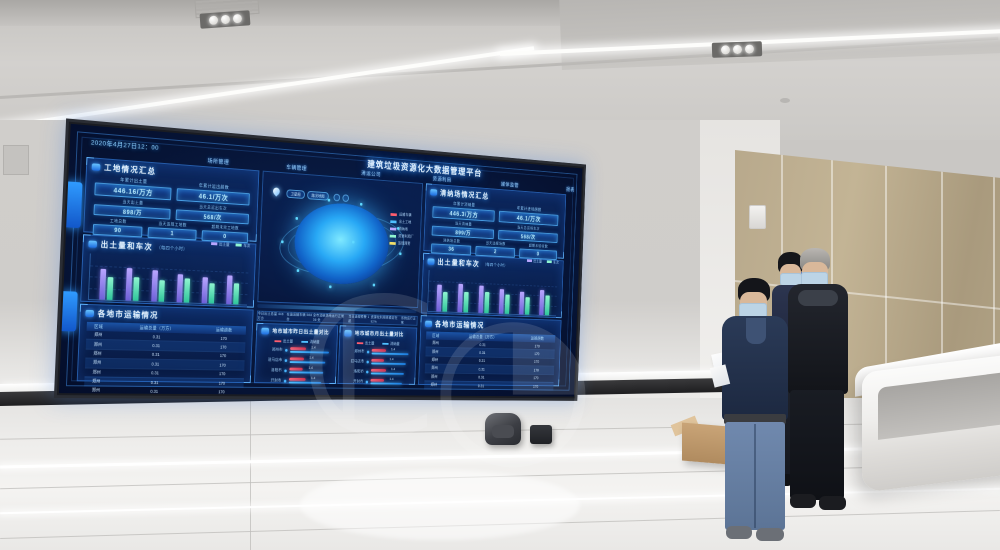  What do you see at coordinates (69, 311) in the screenshot?
I see `hud-accent-tab-bottom` at bounding box center [69, 311].